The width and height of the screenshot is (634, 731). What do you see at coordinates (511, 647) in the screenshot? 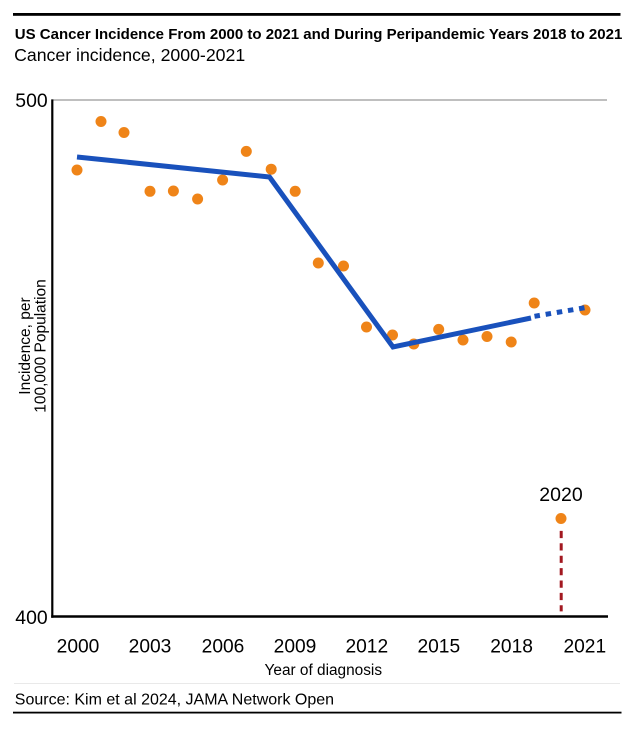
I see `svg-text: 2018` at bounding box center [511, 647].